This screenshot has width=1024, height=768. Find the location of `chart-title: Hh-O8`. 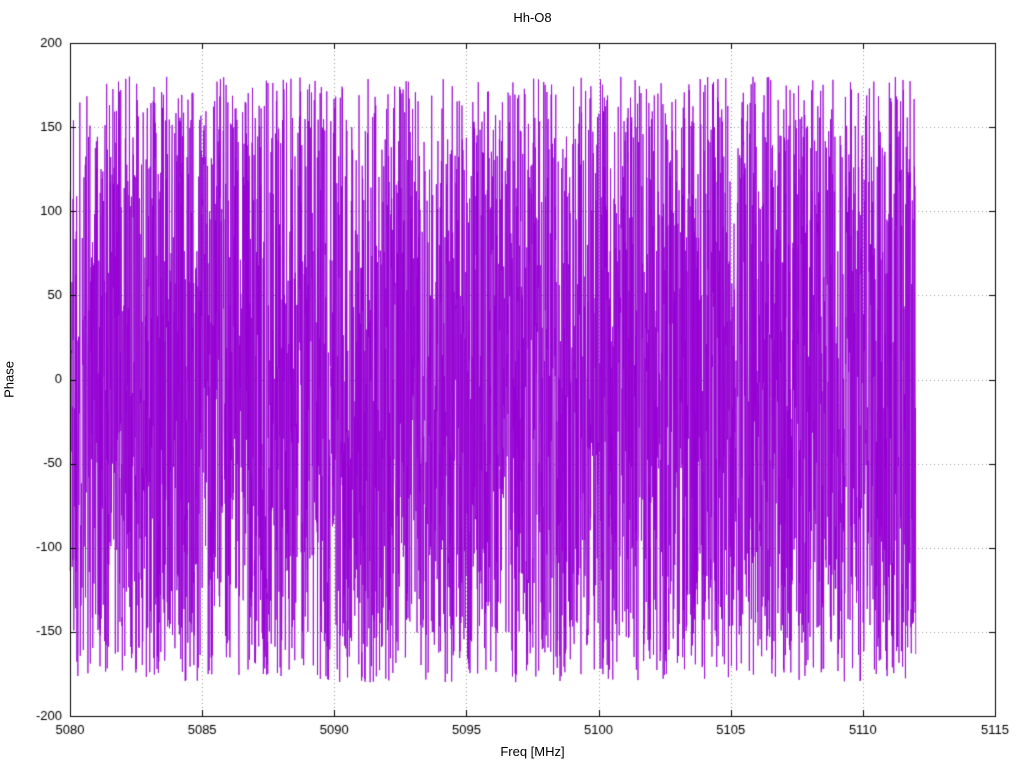

chart-title: Hh-O8 is located at coordinates (532, 17).